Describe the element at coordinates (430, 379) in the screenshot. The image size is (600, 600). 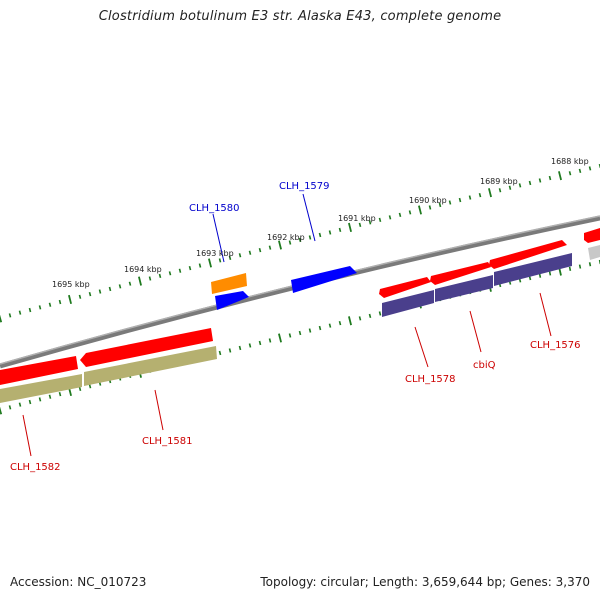
I see `gene-label-clh1578: CLH_1578` at that location.